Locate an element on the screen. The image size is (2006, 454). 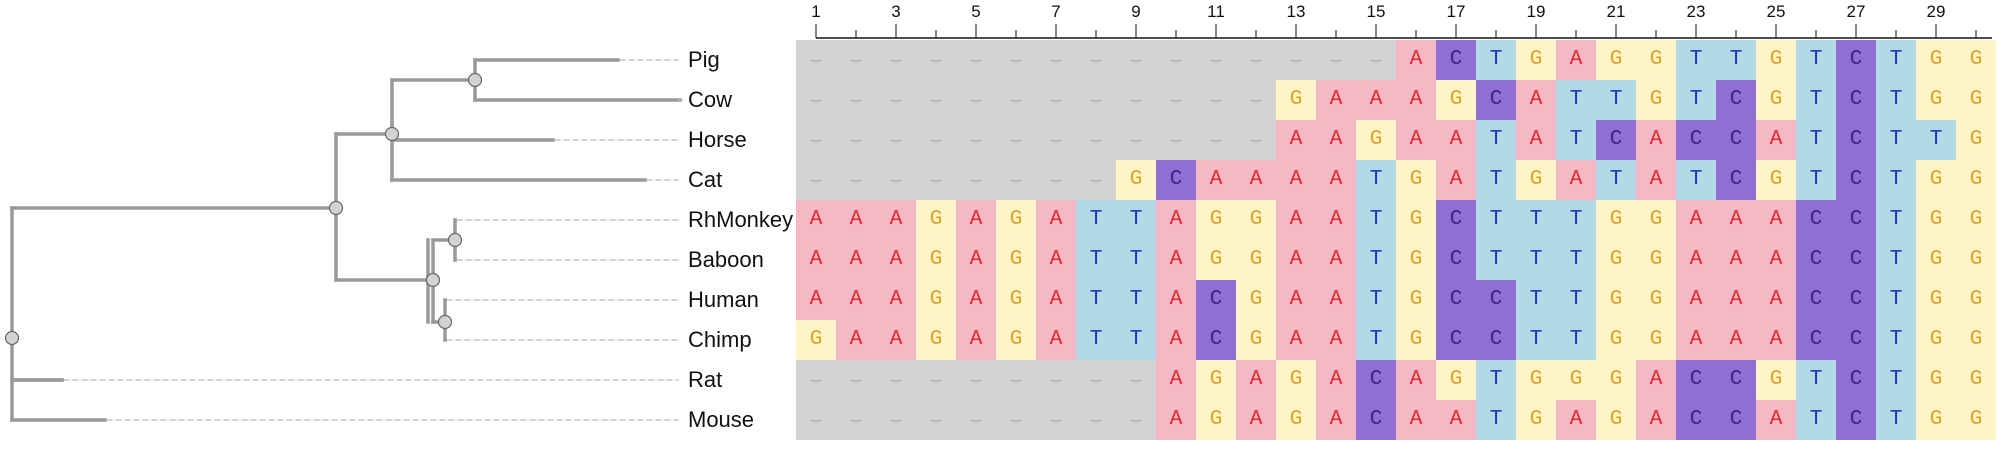
position-axis is located at coordinates (1403, 31).